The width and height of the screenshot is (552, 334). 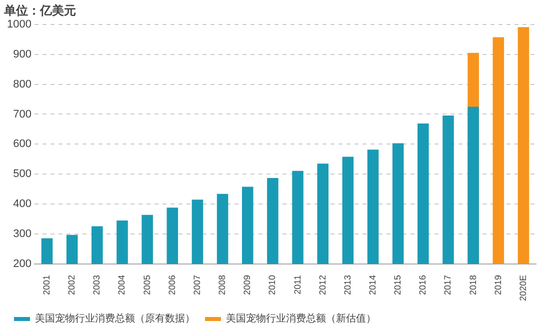 What do you see at coordinates (423, 285) in the screenshot?
I see `x-tick-label: 2016` at bounding box center [423, 285].